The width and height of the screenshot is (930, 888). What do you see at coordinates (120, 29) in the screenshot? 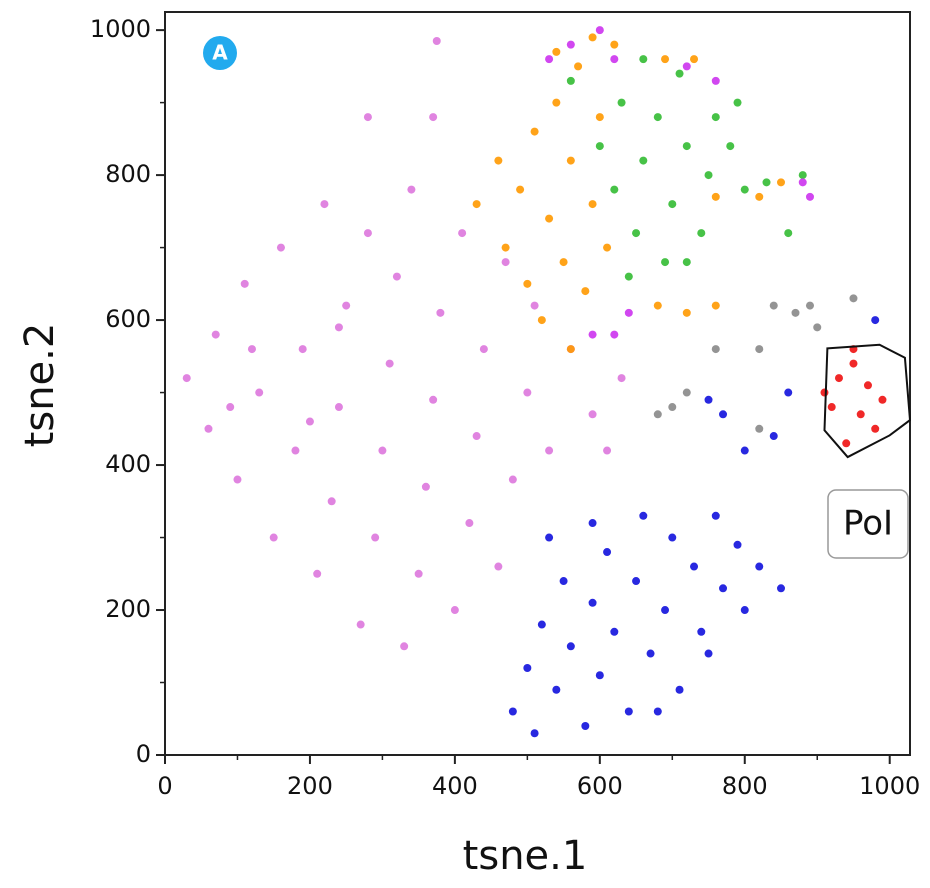
I see `y-tick-label: 1000` at bounding box center [120, 29].